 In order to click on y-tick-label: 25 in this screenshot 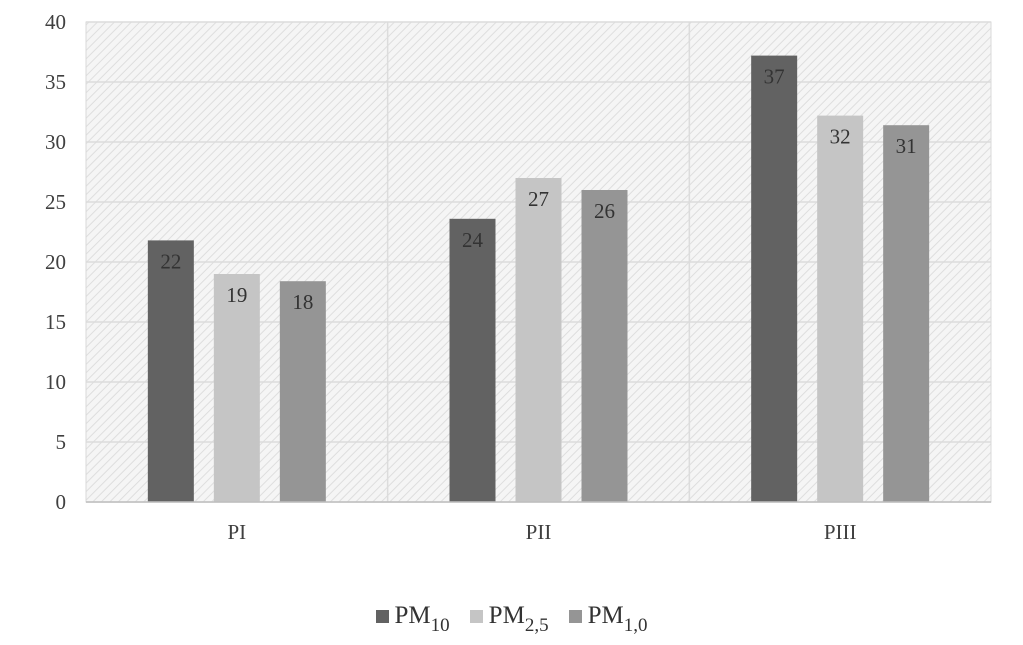, I will do `click(55, 202)`.